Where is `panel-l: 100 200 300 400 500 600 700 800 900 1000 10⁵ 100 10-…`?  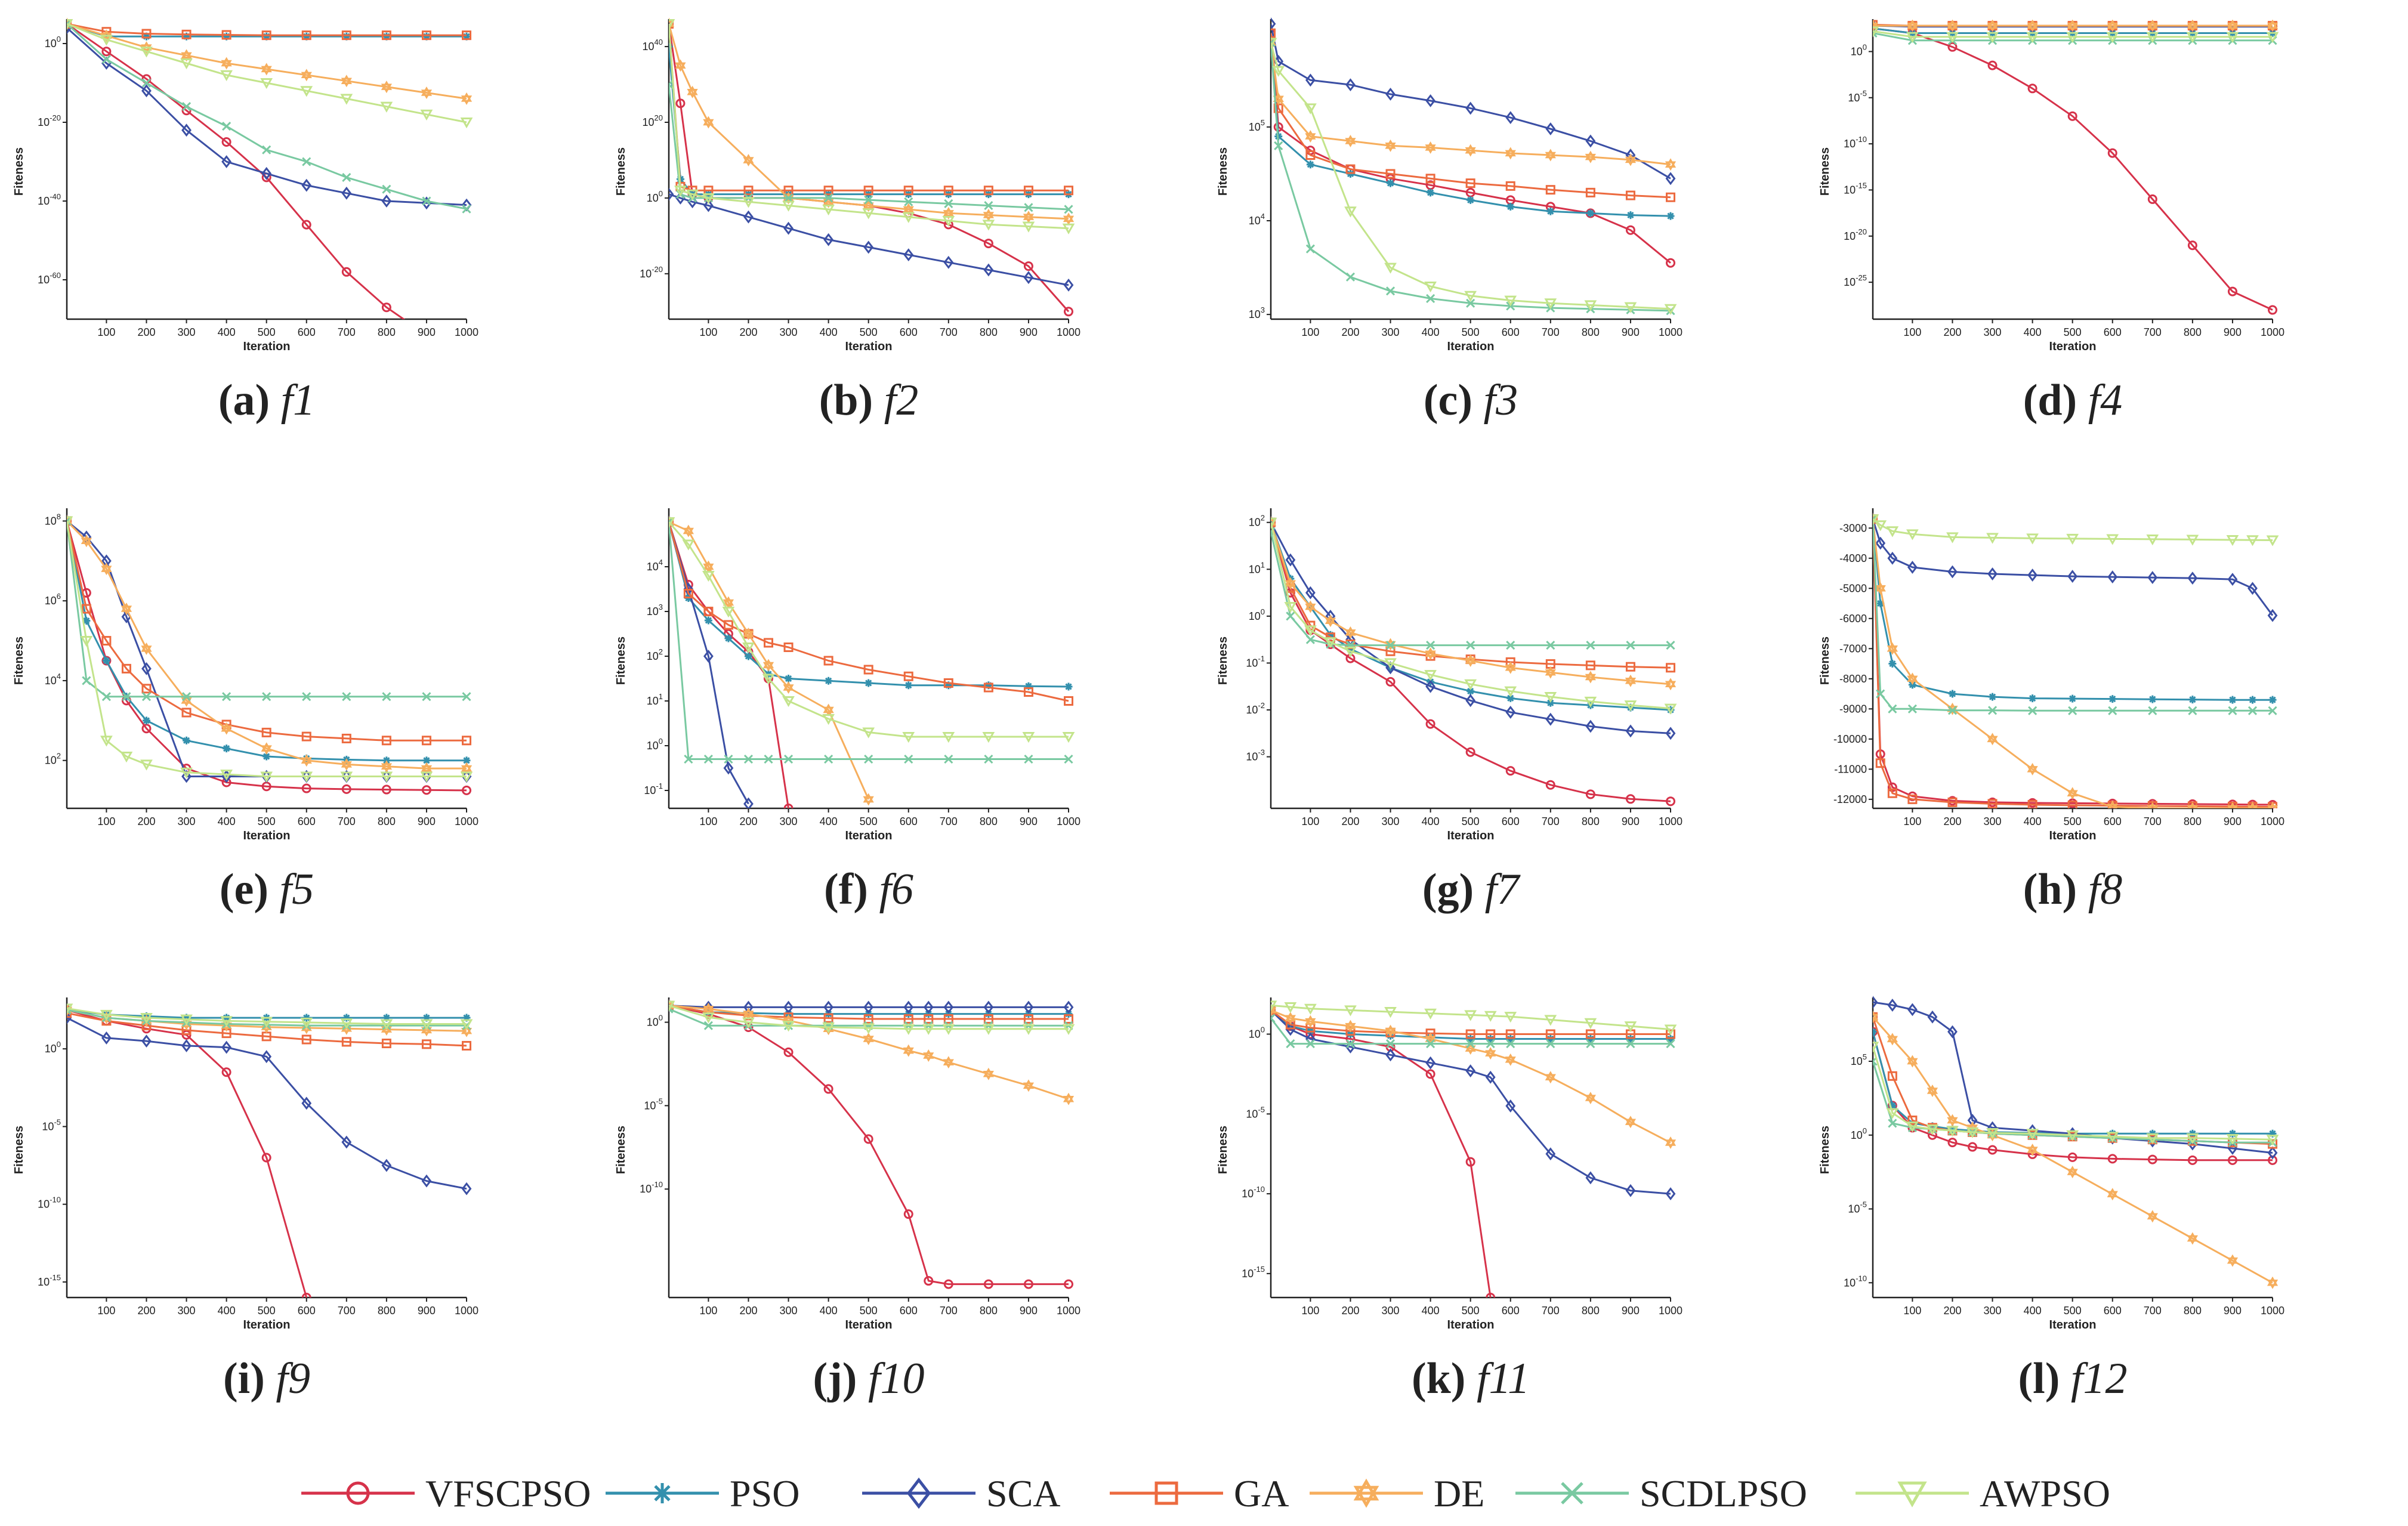
panel-l: 100 200 300 400 500 600 700 800 900 1000 10⁵ 100 10-… is located at coordinates (2051, 1199).